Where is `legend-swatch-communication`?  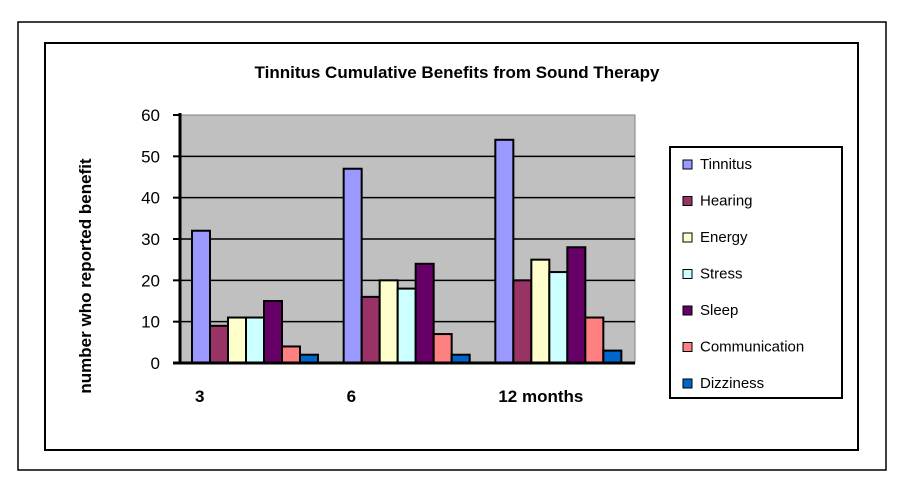
legend-swatch-communication is located at coordinates (687, 347).